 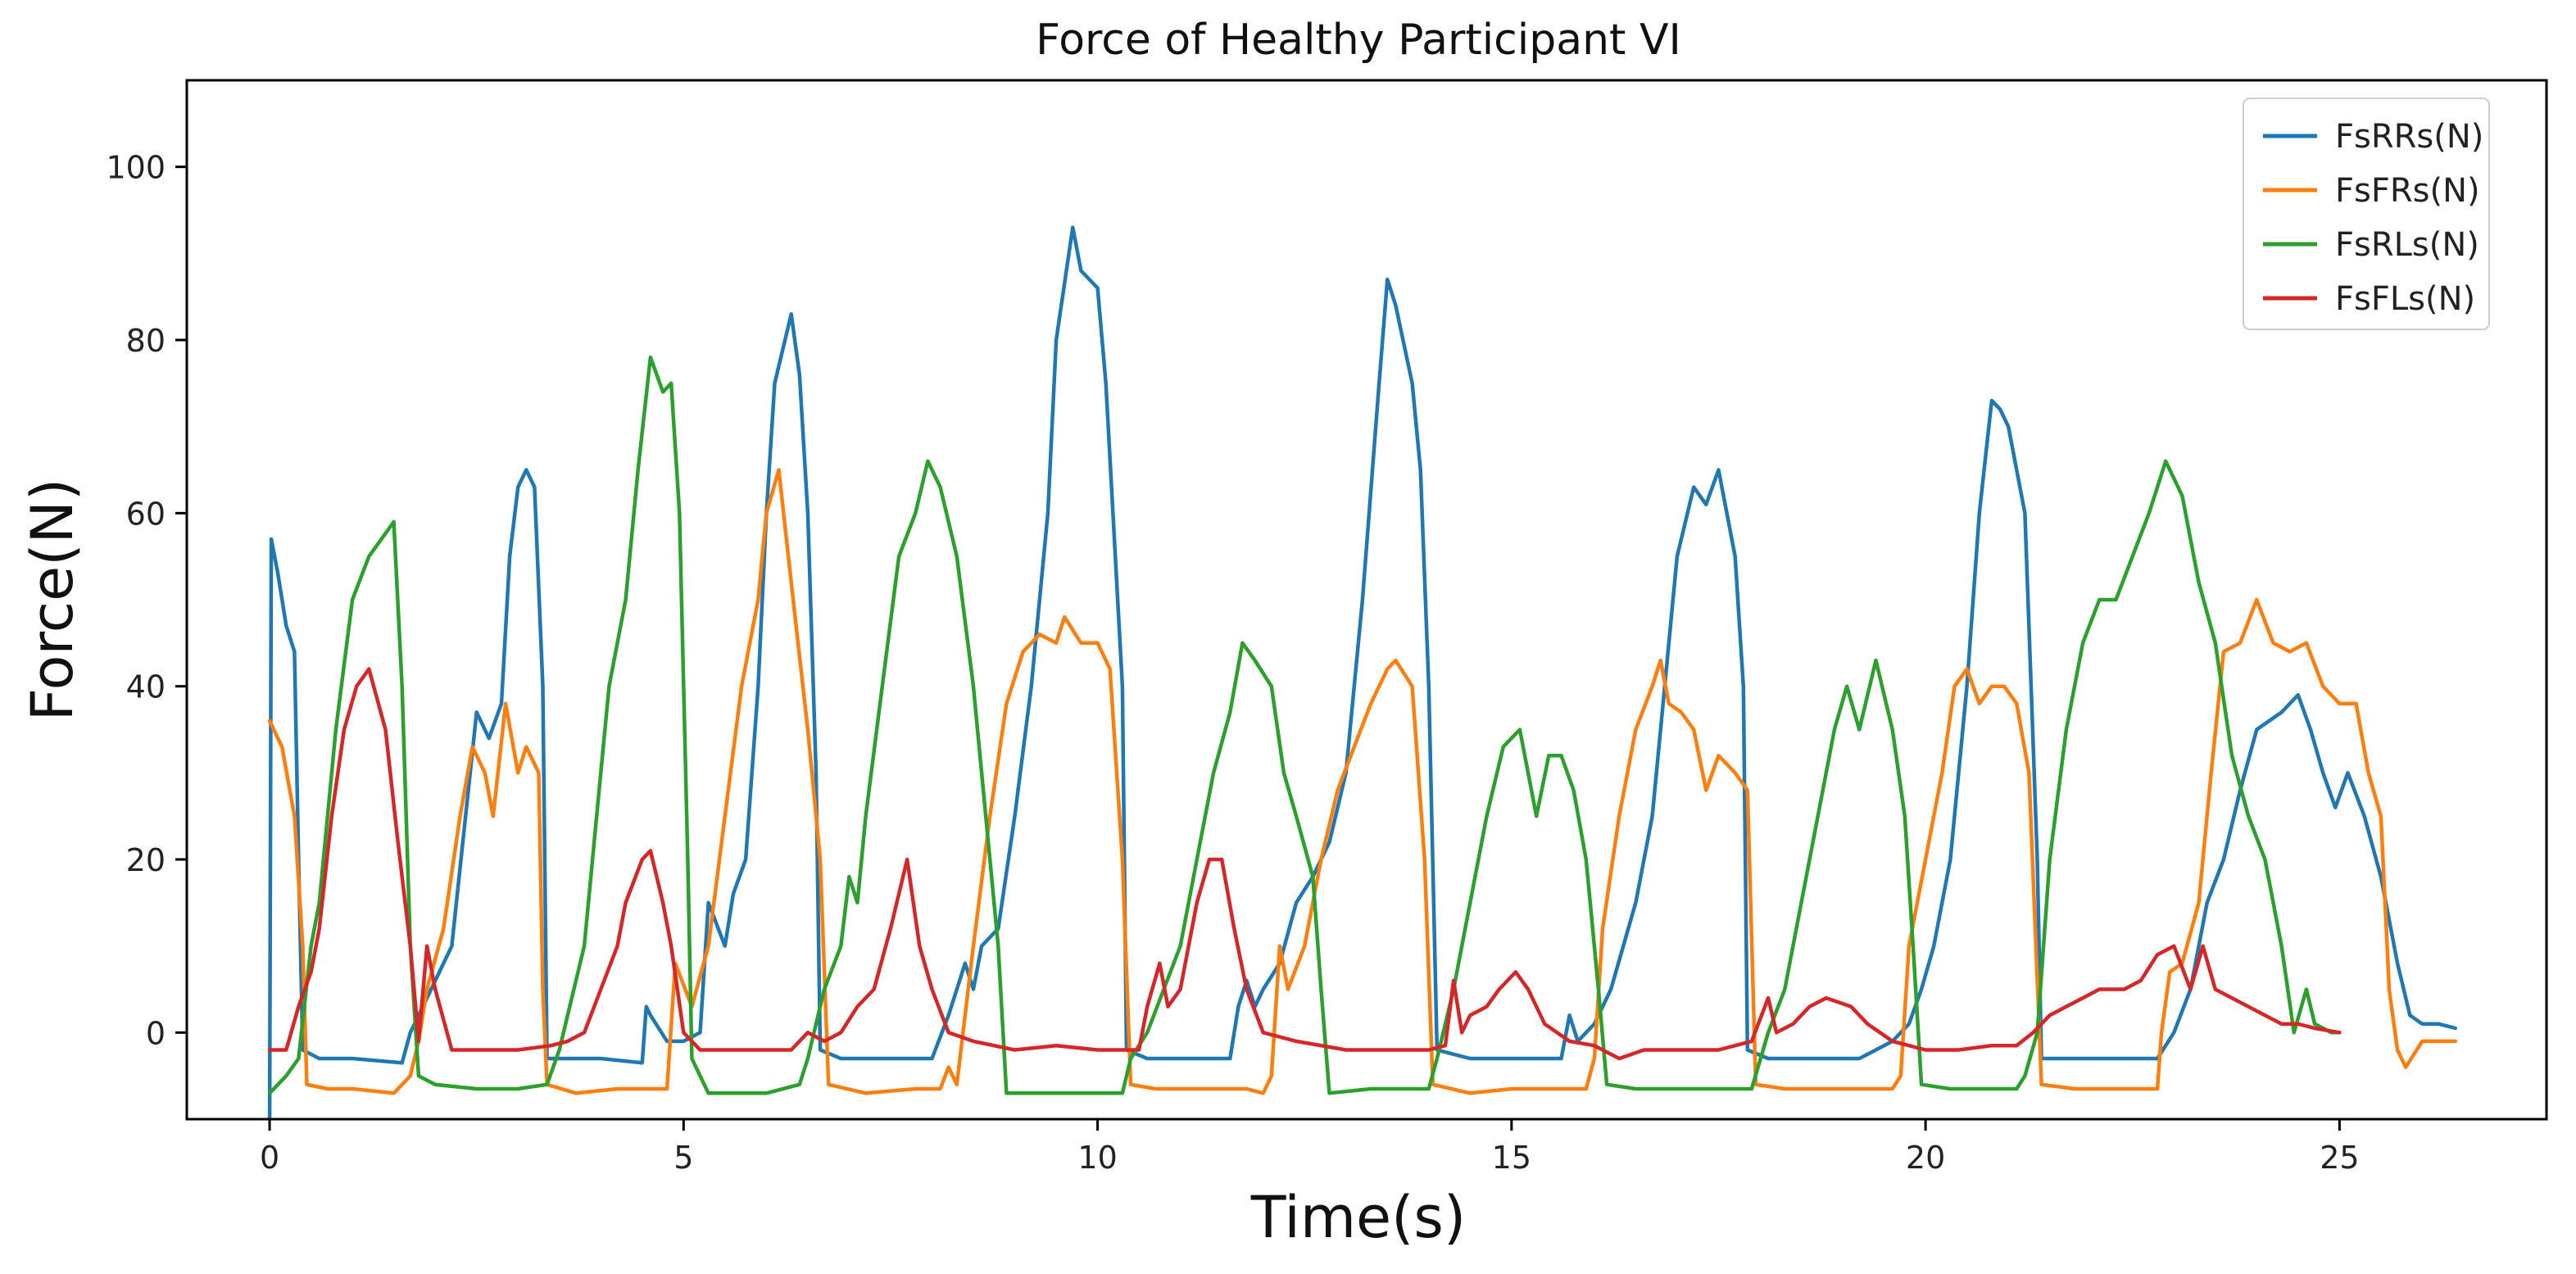 I want to click on x-axis-label: Time(s), so click(x=1358, y=1217).